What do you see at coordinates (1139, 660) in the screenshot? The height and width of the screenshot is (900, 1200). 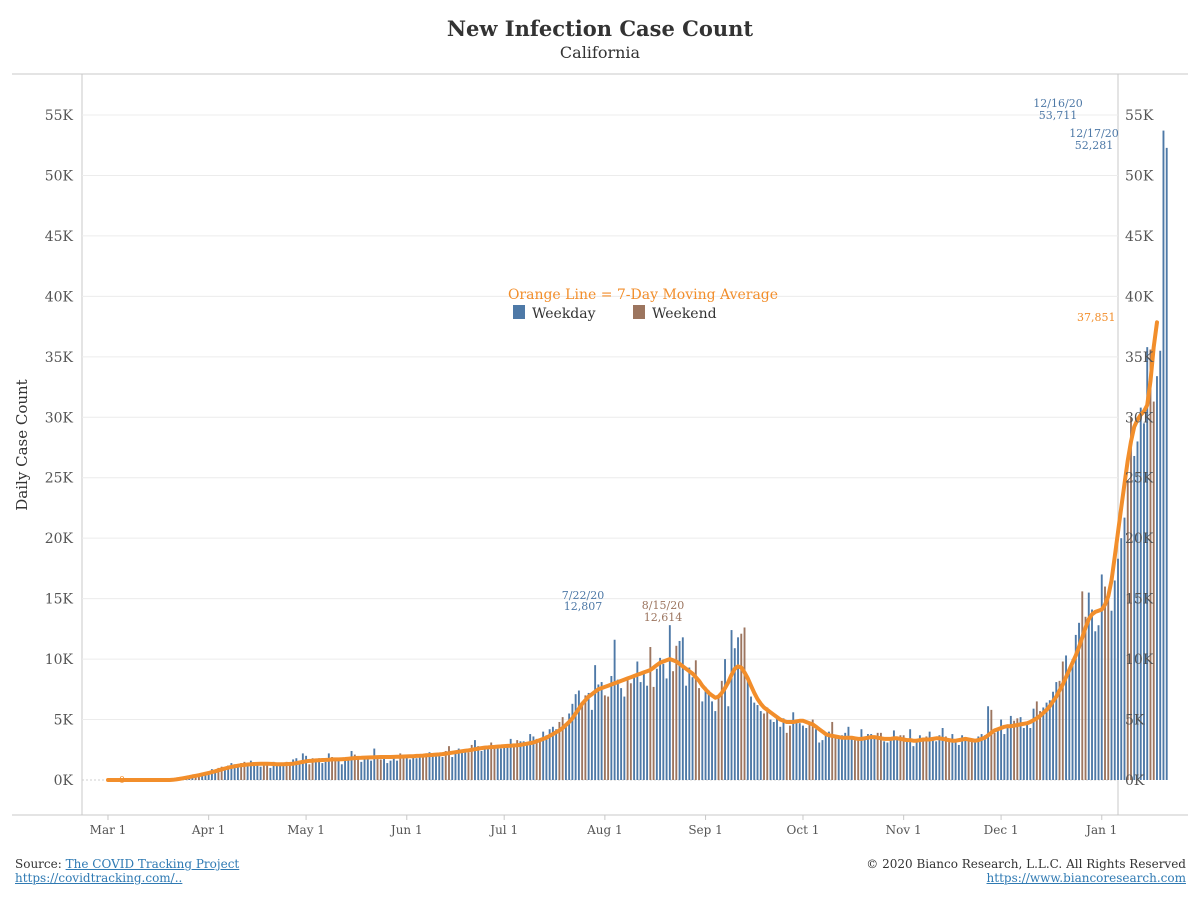 I see `y-tick-label-right: 10K` at bounding box center [1139, 660].